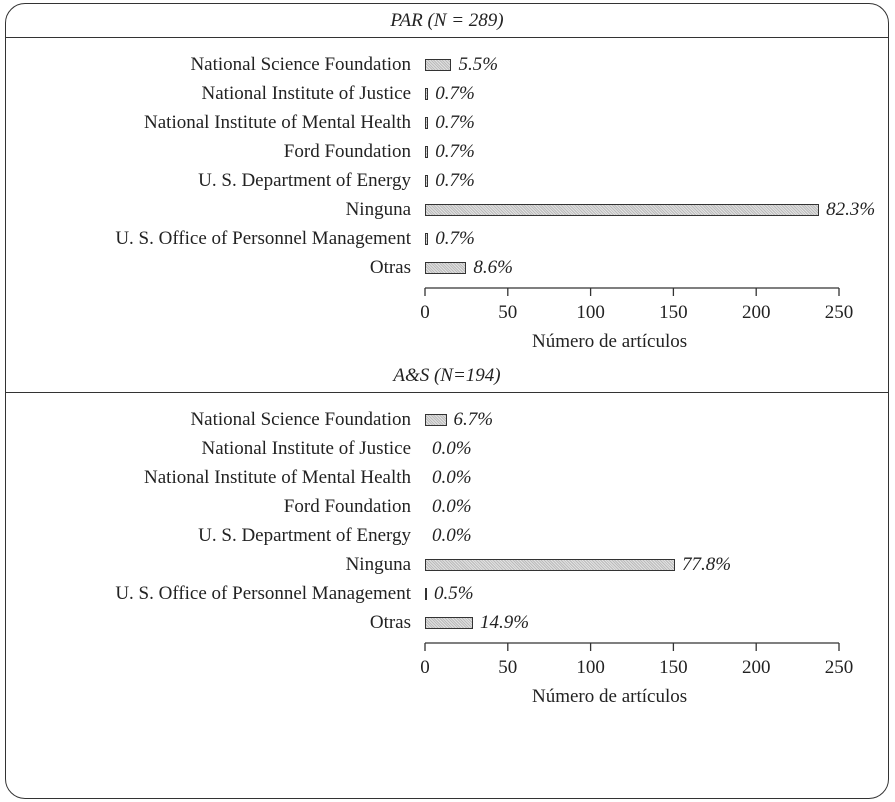  Describe the element at coordinates (478, 64) in the screenshot. I see `value-label: 5.5%` at that location.